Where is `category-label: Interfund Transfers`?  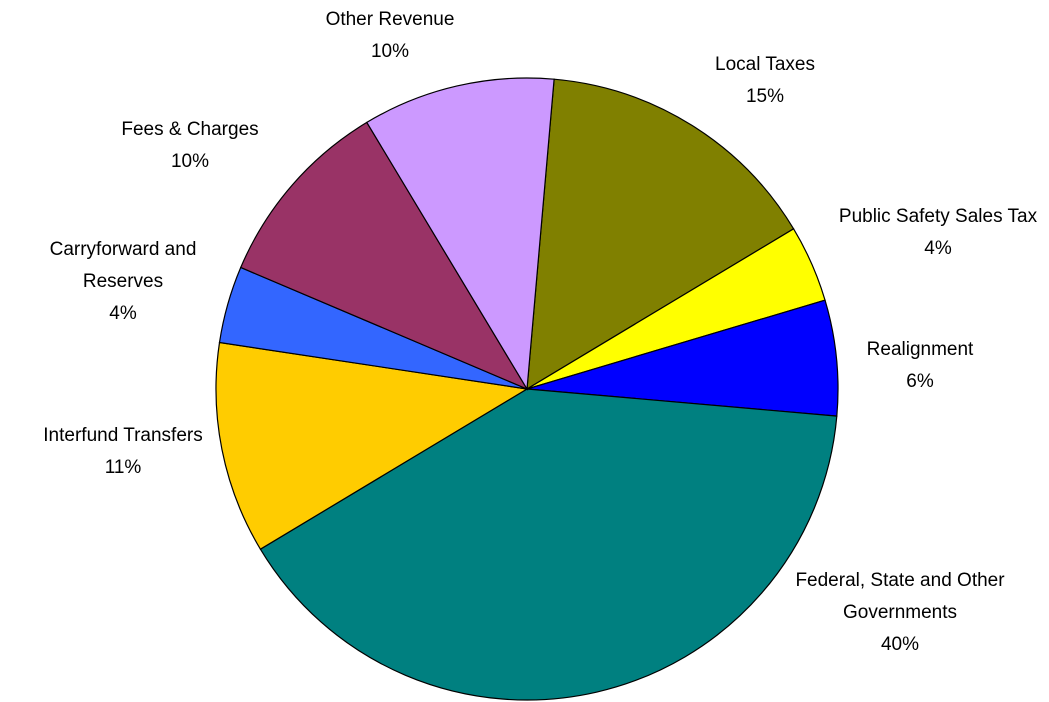 category-label: Interfund Transfers is located at coordinates (123, 435).